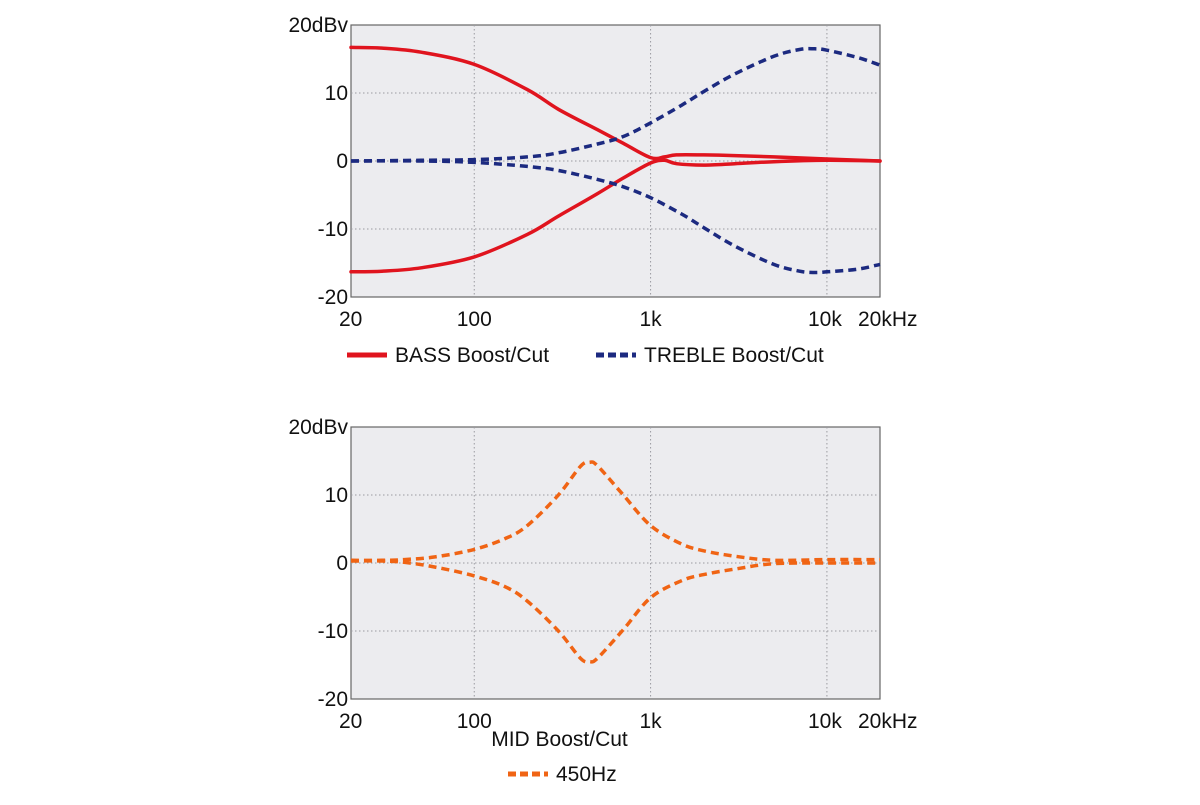 Image resolution: width=1200 pixels, height=805 pixels. What do you see at coordinates (333, 297) in the screenshot?
I see `chart1-y-tick-label: -20` at bounding box center [333, 297].